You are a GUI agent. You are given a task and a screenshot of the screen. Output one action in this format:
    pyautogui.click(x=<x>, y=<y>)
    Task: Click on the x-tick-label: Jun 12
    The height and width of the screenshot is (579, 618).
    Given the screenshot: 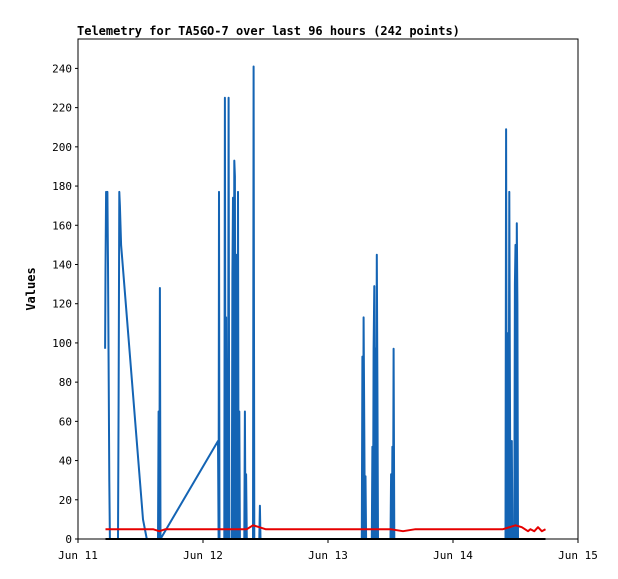 What is the action you would take?
    pyautogui.click(x=203, y=555)
    